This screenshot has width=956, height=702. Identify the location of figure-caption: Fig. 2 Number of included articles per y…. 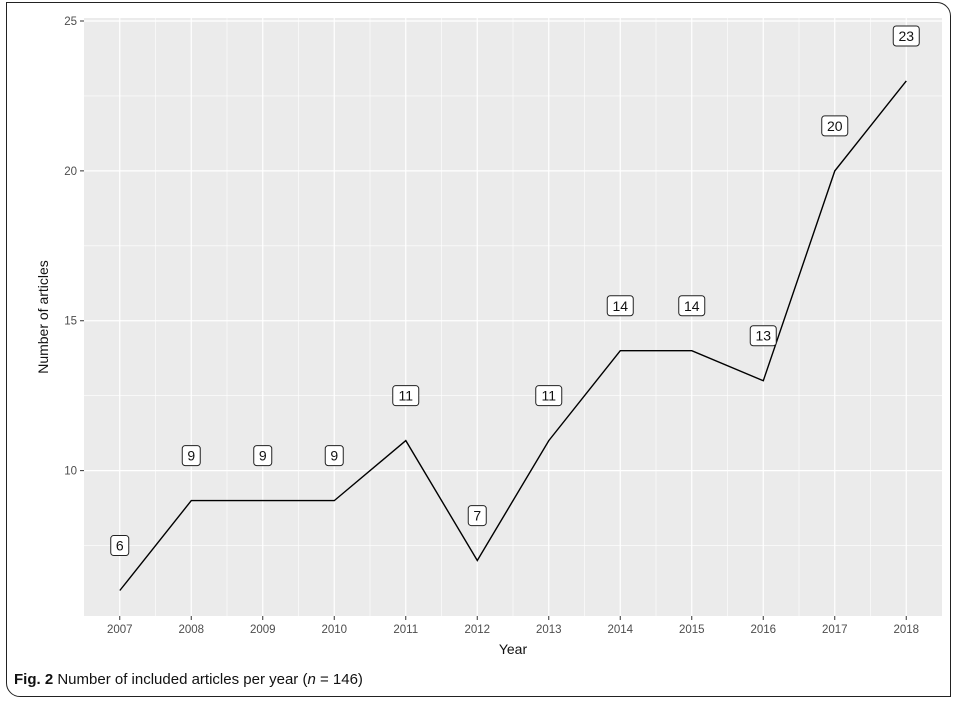
(188, 679).